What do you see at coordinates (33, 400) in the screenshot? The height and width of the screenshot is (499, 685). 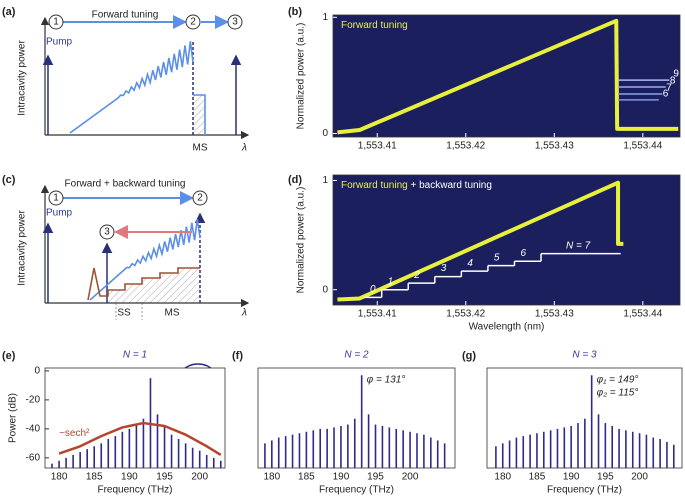 I see `y-tick-label: -20` at bounding box center [33, 400].